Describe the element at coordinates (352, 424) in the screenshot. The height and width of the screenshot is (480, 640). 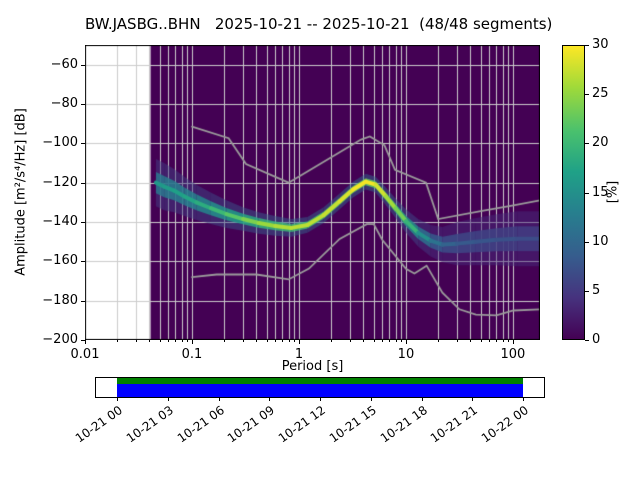
I see `availability-tick-label: 10-21 15` at that location.